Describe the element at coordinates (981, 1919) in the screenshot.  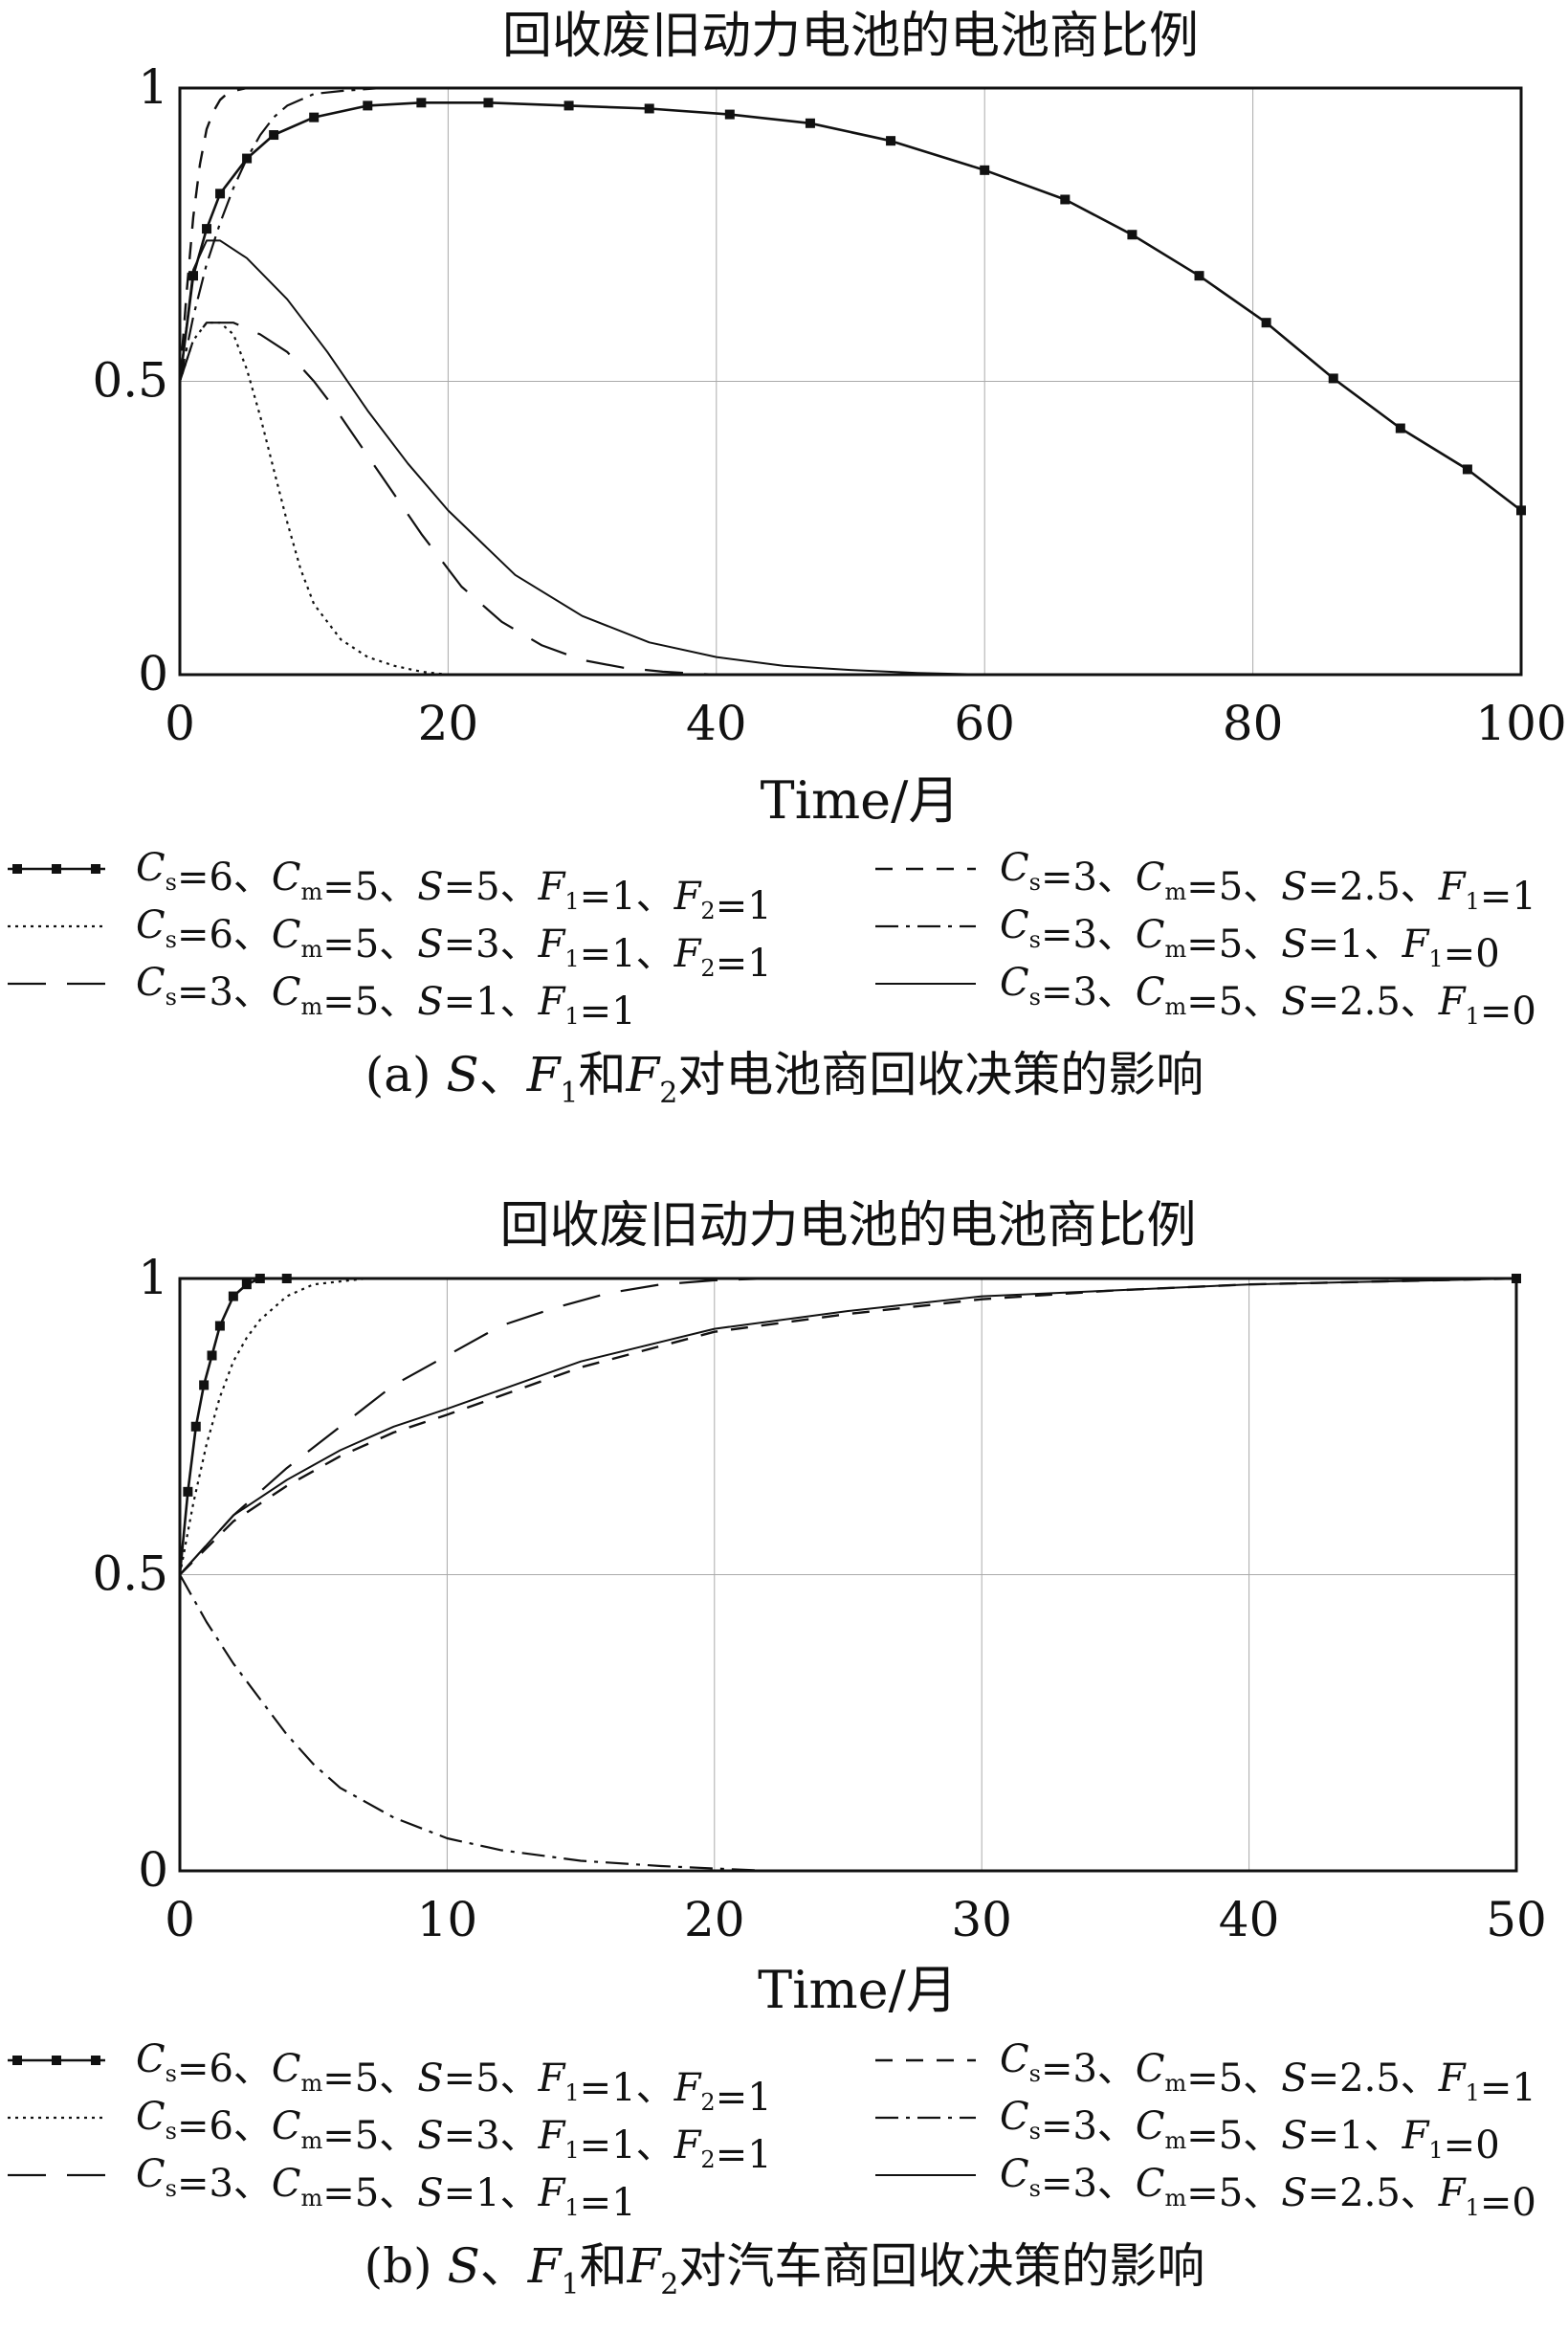
I see `x-tick-label: 30` at that location.